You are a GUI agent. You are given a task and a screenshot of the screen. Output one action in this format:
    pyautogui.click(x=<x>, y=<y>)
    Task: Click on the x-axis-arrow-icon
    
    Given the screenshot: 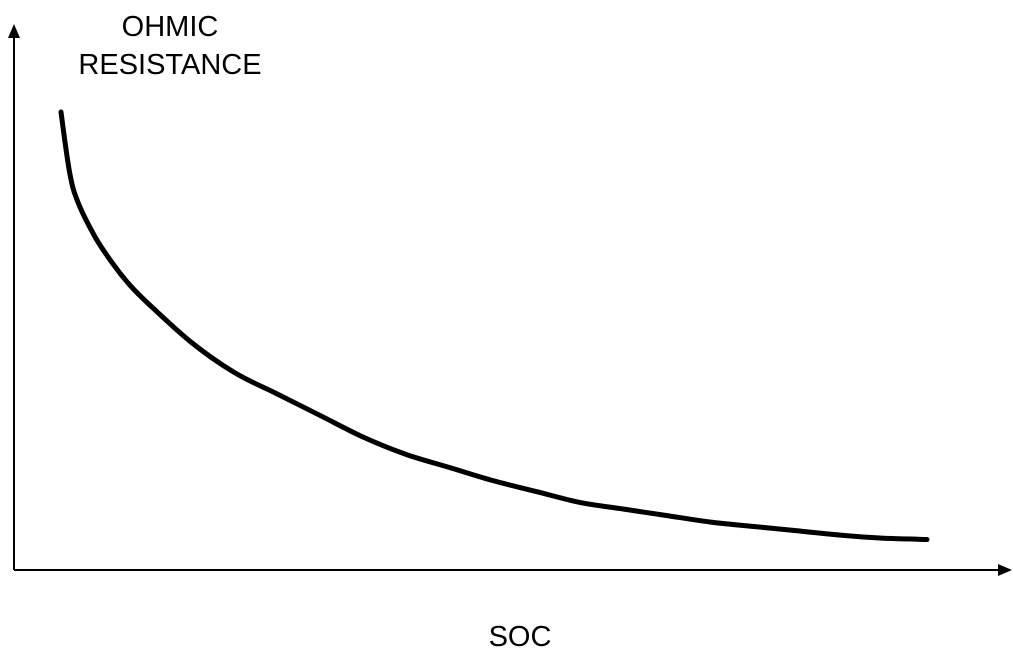 What is the action you would take?
    pyautogui.click(x=1005, y=570)
    